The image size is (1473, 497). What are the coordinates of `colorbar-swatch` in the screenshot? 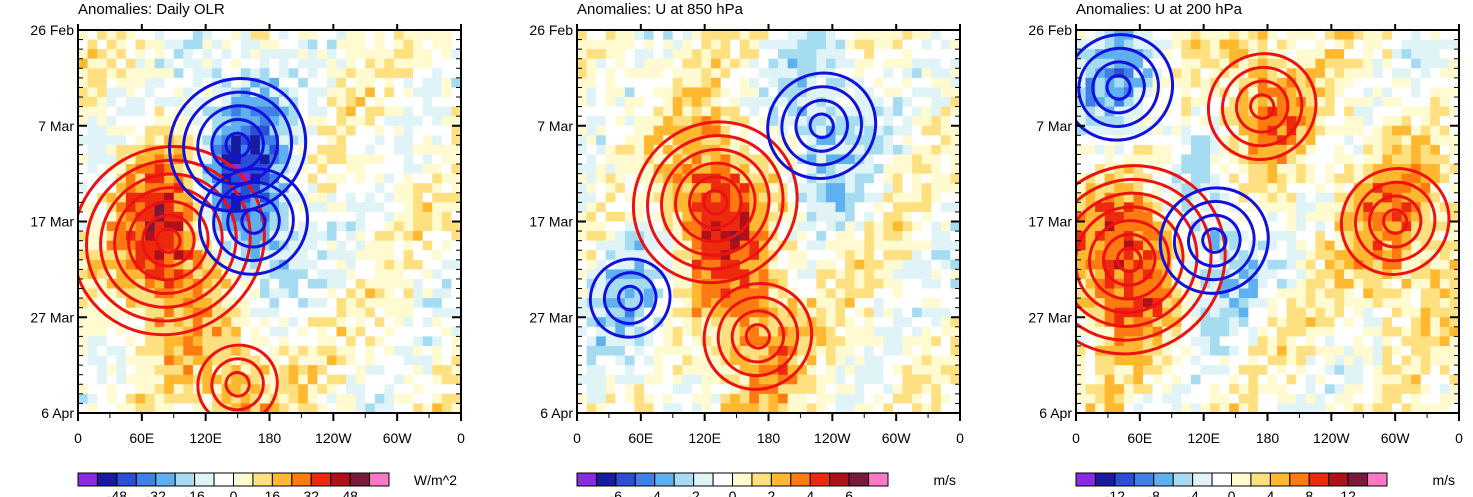 It's located at (761, 479).